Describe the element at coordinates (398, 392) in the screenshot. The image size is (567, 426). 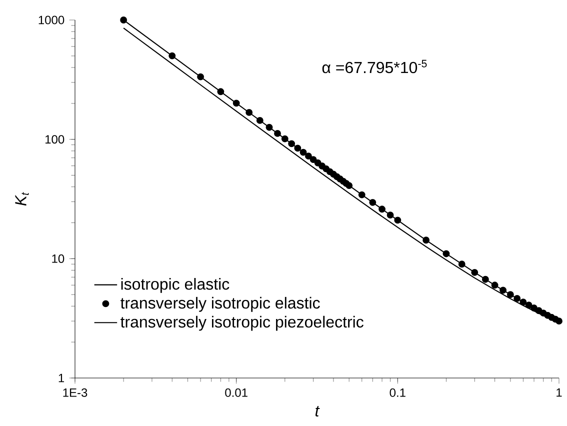
I see `x-tick-label: 0.1` at that location.